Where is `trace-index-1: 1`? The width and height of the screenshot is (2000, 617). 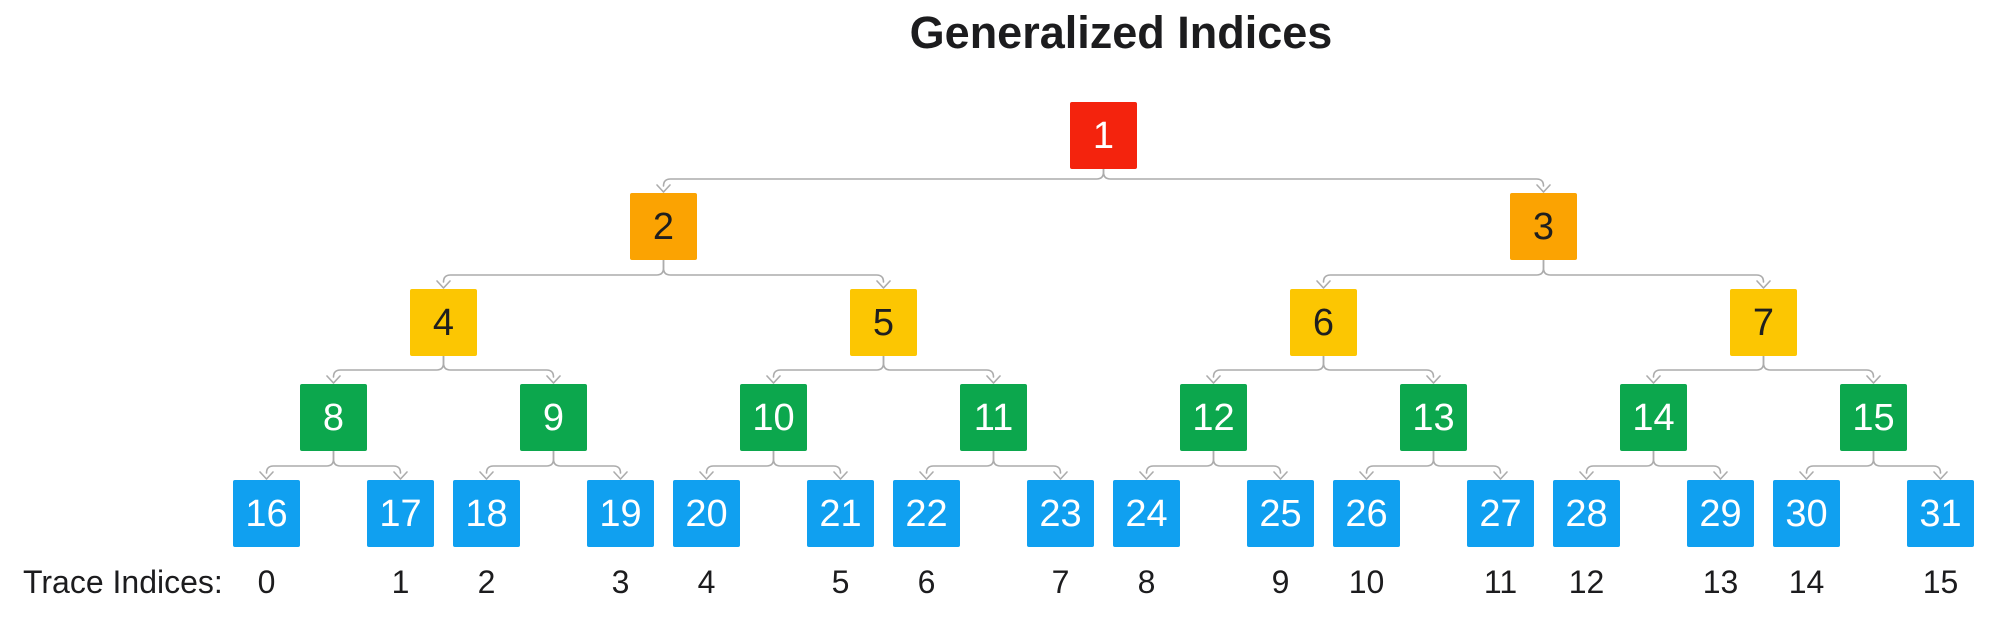 trace-index-1: 1 is located at coordinates (400, 582).